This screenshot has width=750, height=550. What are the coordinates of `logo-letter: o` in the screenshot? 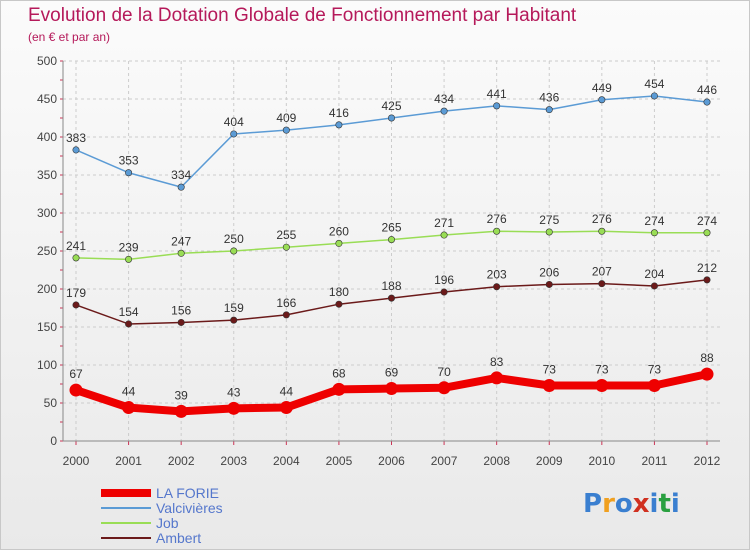 It's located at (623, 504).